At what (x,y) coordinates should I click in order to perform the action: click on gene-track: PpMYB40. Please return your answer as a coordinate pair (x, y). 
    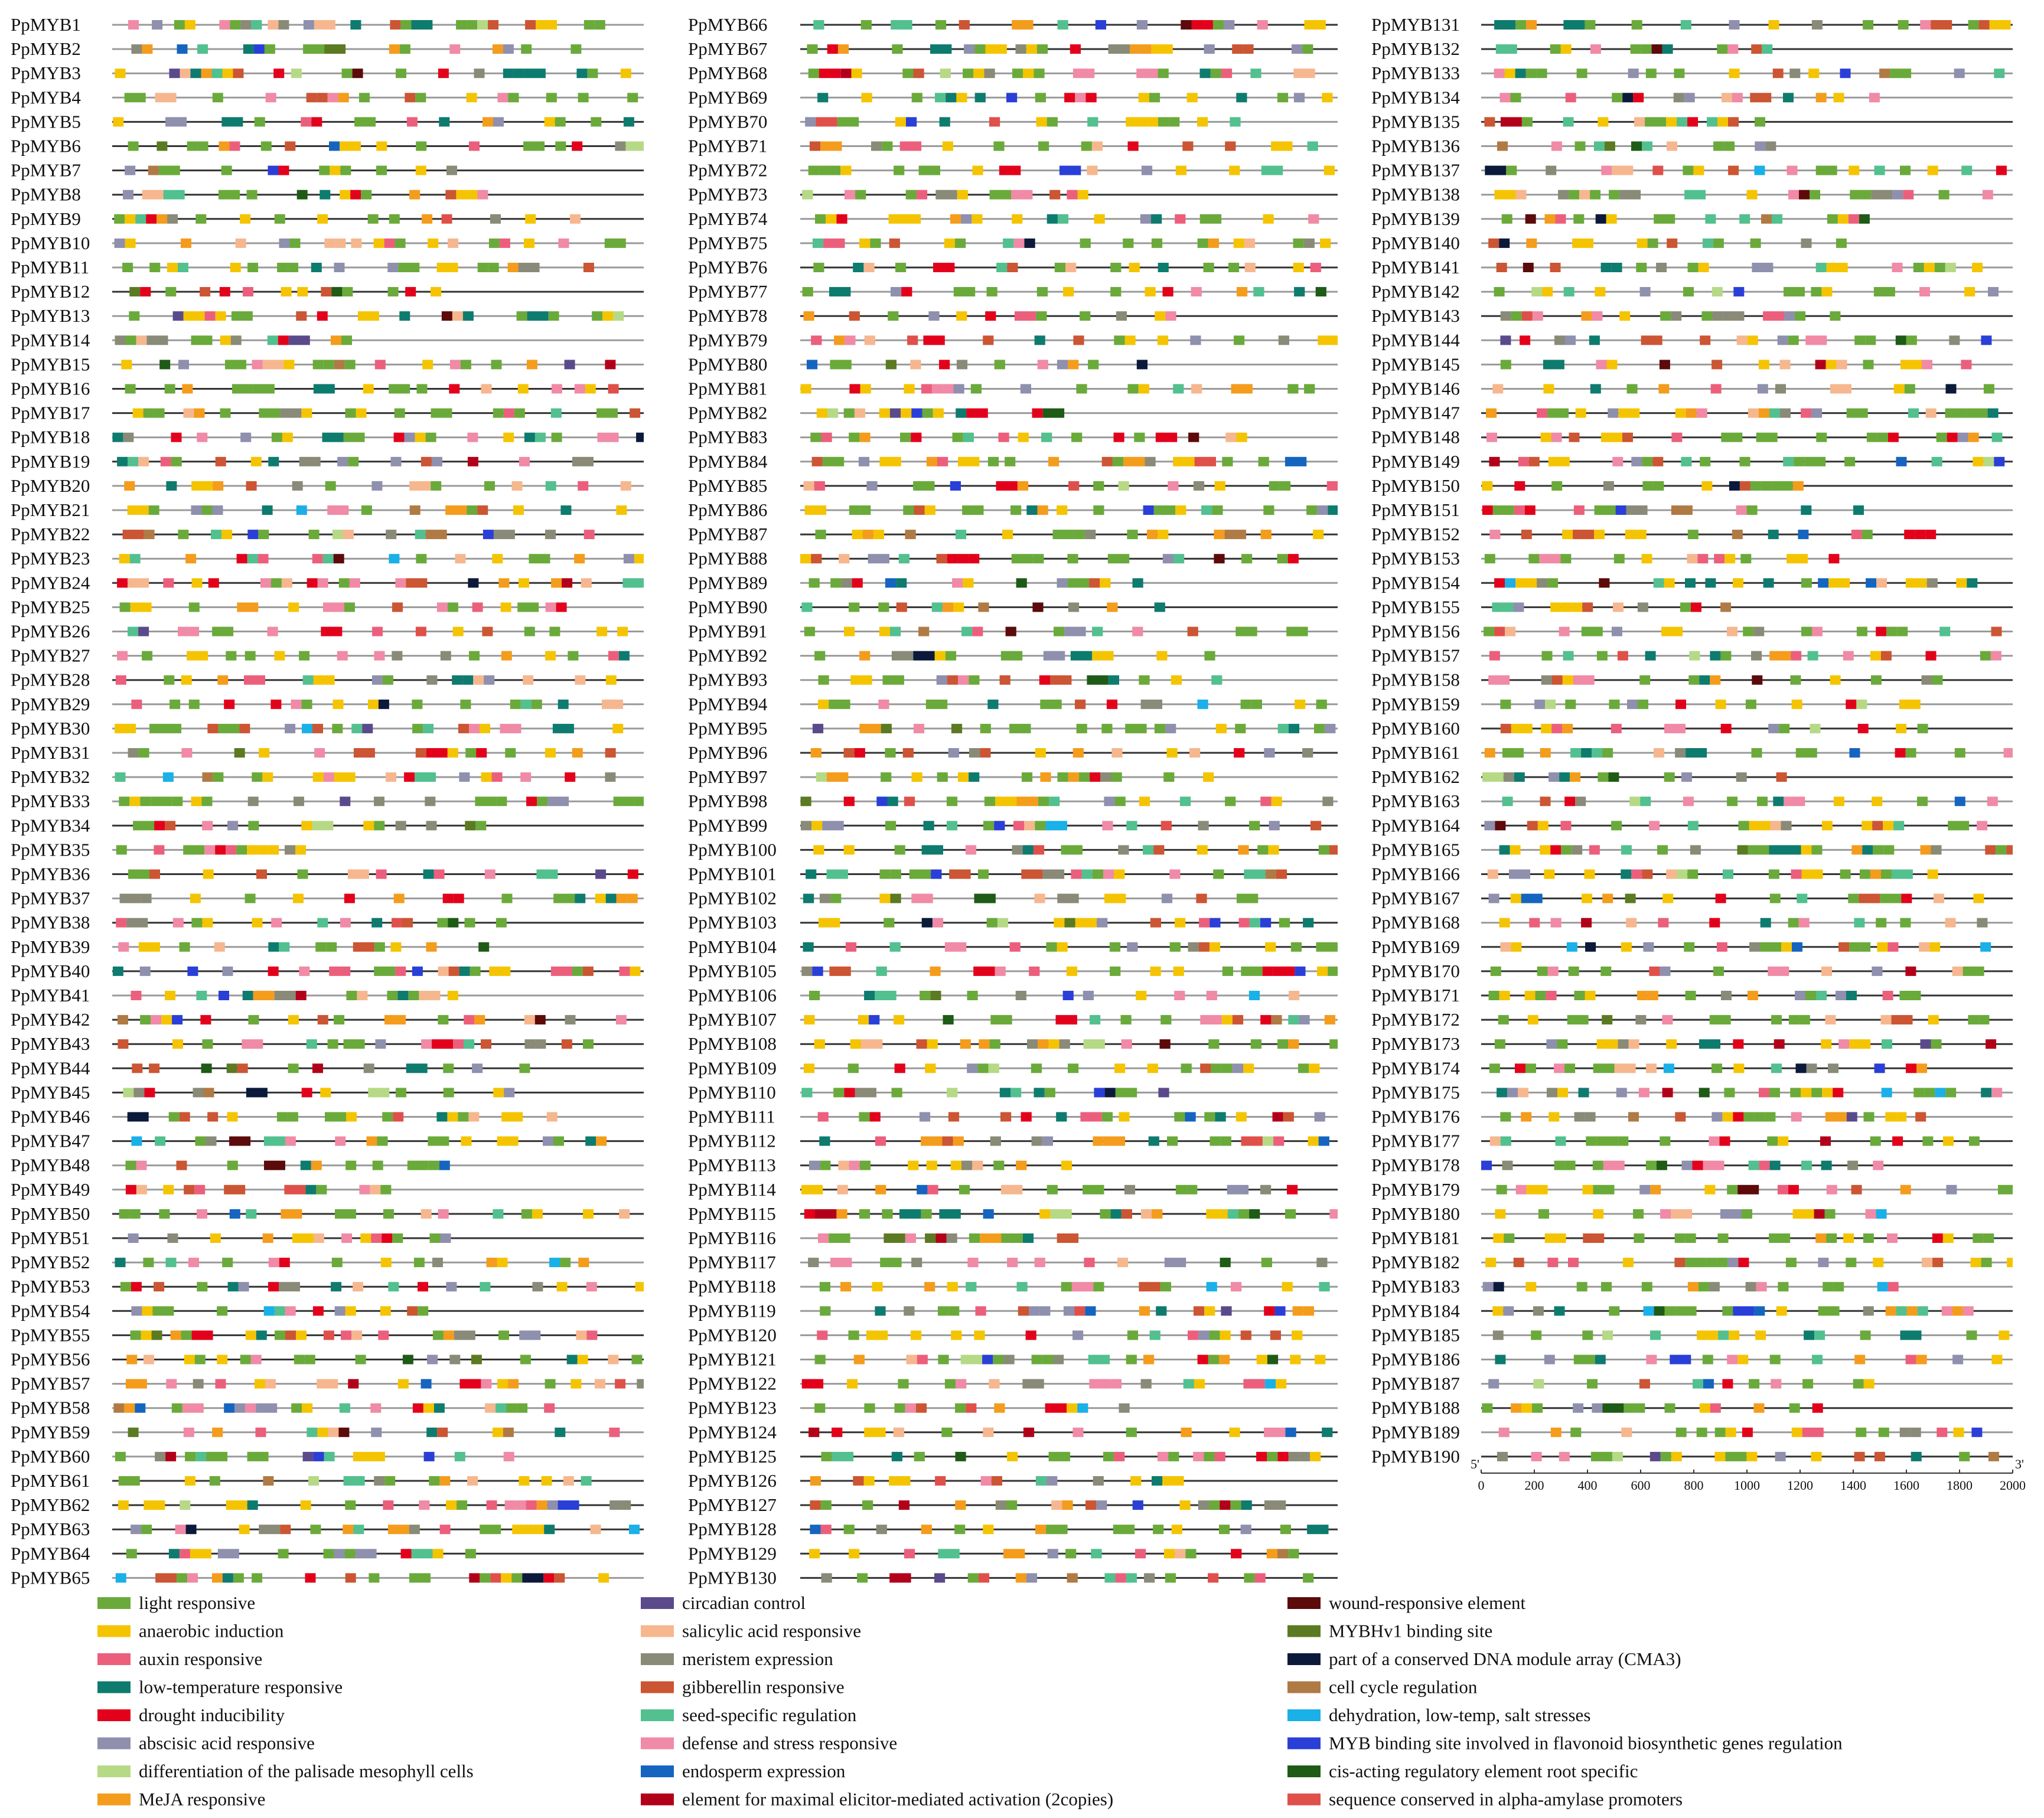
    Looking at the image, I should click on (327, 971).